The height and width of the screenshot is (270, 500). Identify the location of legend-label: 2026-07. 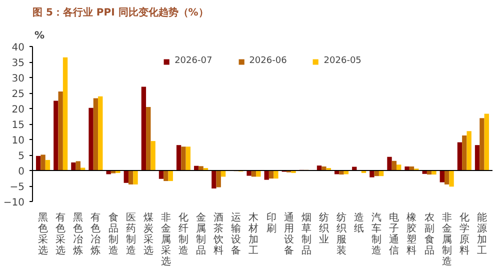
(193, 61).